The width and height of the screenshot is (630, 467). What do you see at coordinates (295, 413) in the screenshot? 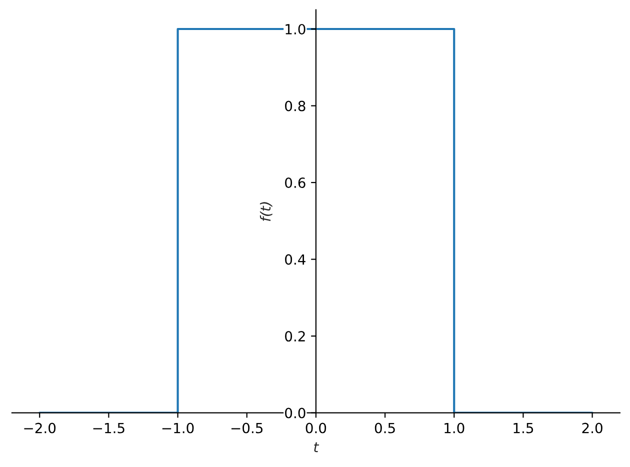
I see `y-tick-label: 0.0` at bounding box center [295, 413].